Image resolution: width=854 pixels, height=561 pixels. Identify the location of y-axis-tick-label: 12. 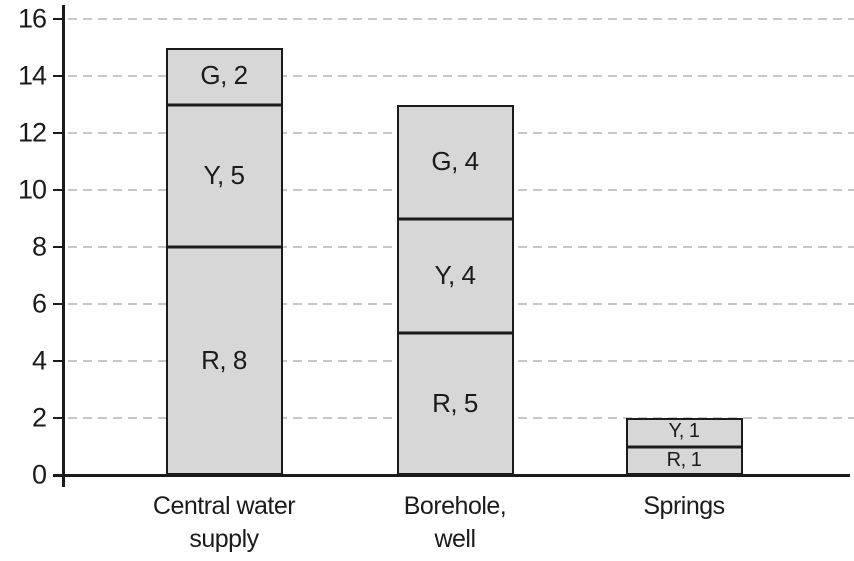
(32, 132).